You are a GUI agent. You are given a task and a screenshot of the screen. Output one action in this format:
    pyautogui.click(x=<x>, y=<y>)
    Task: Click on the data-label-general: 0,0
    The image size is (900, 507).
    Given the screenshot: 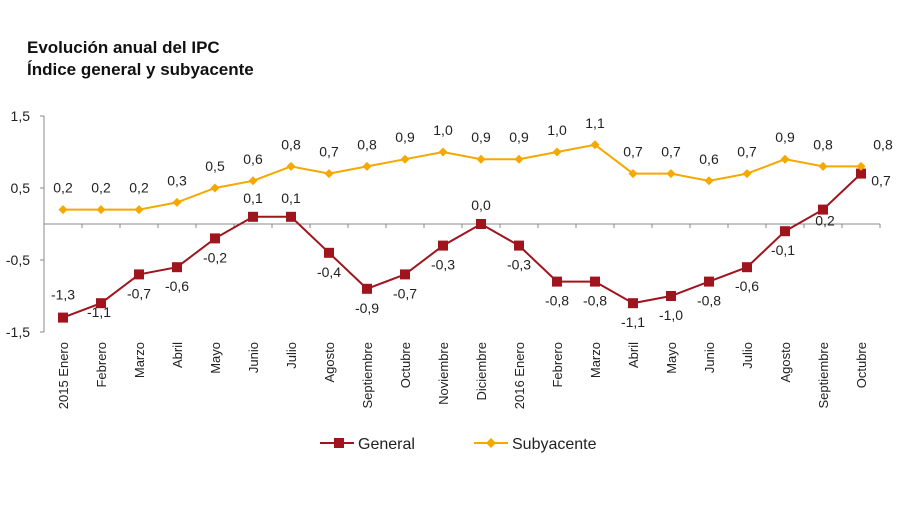 What is the action you would take?
    pyautogui.click(x=481, y=205)
    